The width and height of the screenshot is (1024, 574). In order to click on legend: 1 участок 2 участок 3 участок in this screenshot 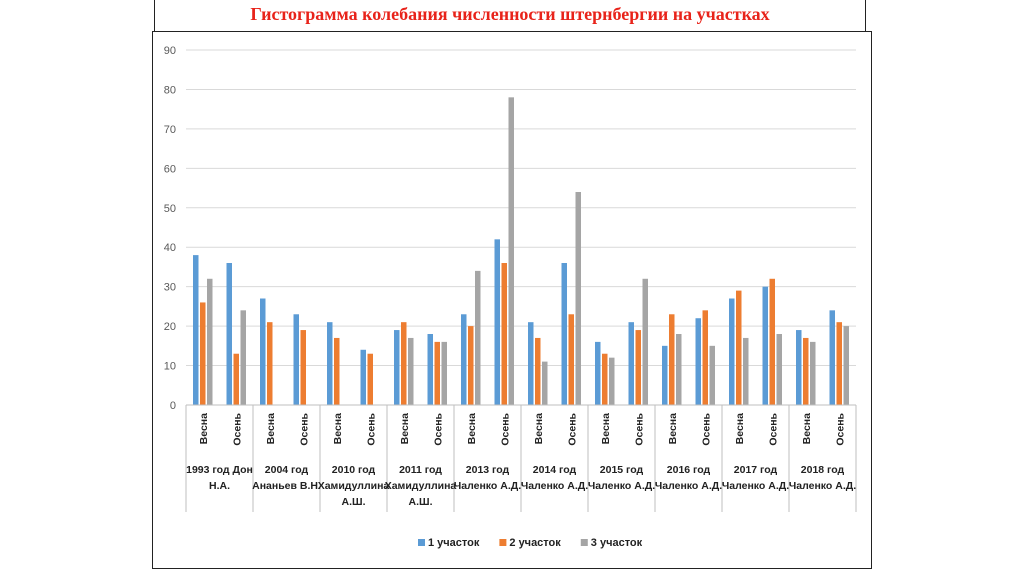, I will do `click(530, 543)`.